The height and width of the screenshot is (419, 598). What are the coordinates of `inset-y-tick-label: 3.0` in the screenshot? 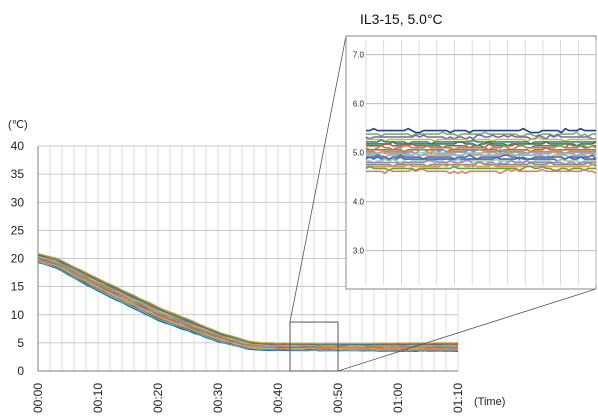 It's located at (359, 251).